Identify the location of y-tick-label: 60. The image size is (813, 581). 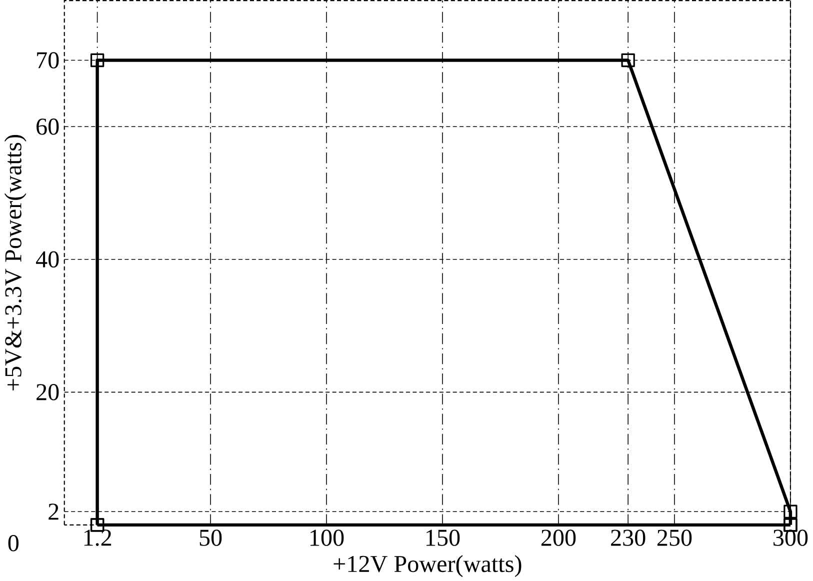
(47, 126).